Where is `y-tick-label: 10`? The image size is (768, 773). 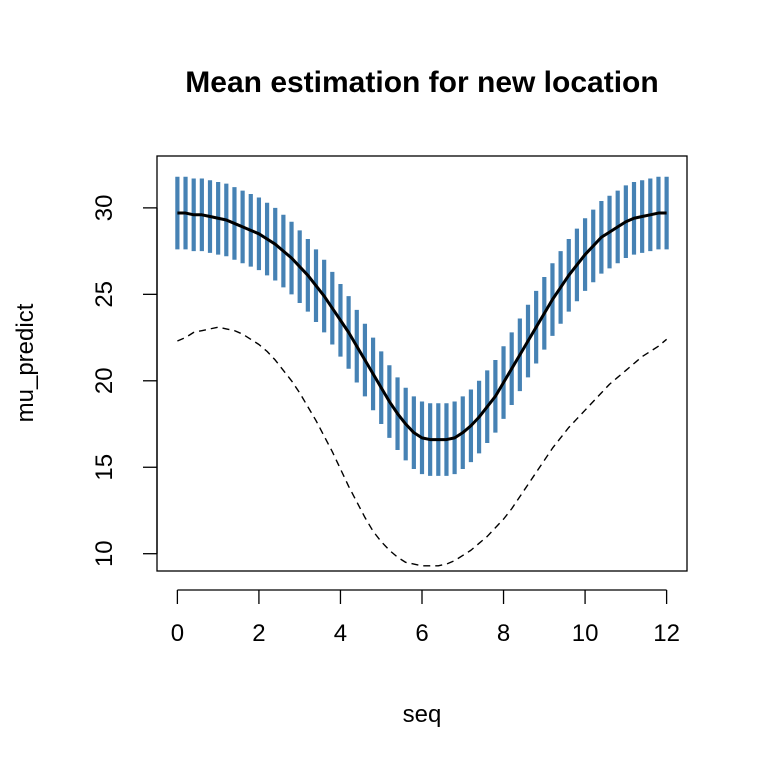 y-tick-label: 10 is located at coordinates (104, 553).